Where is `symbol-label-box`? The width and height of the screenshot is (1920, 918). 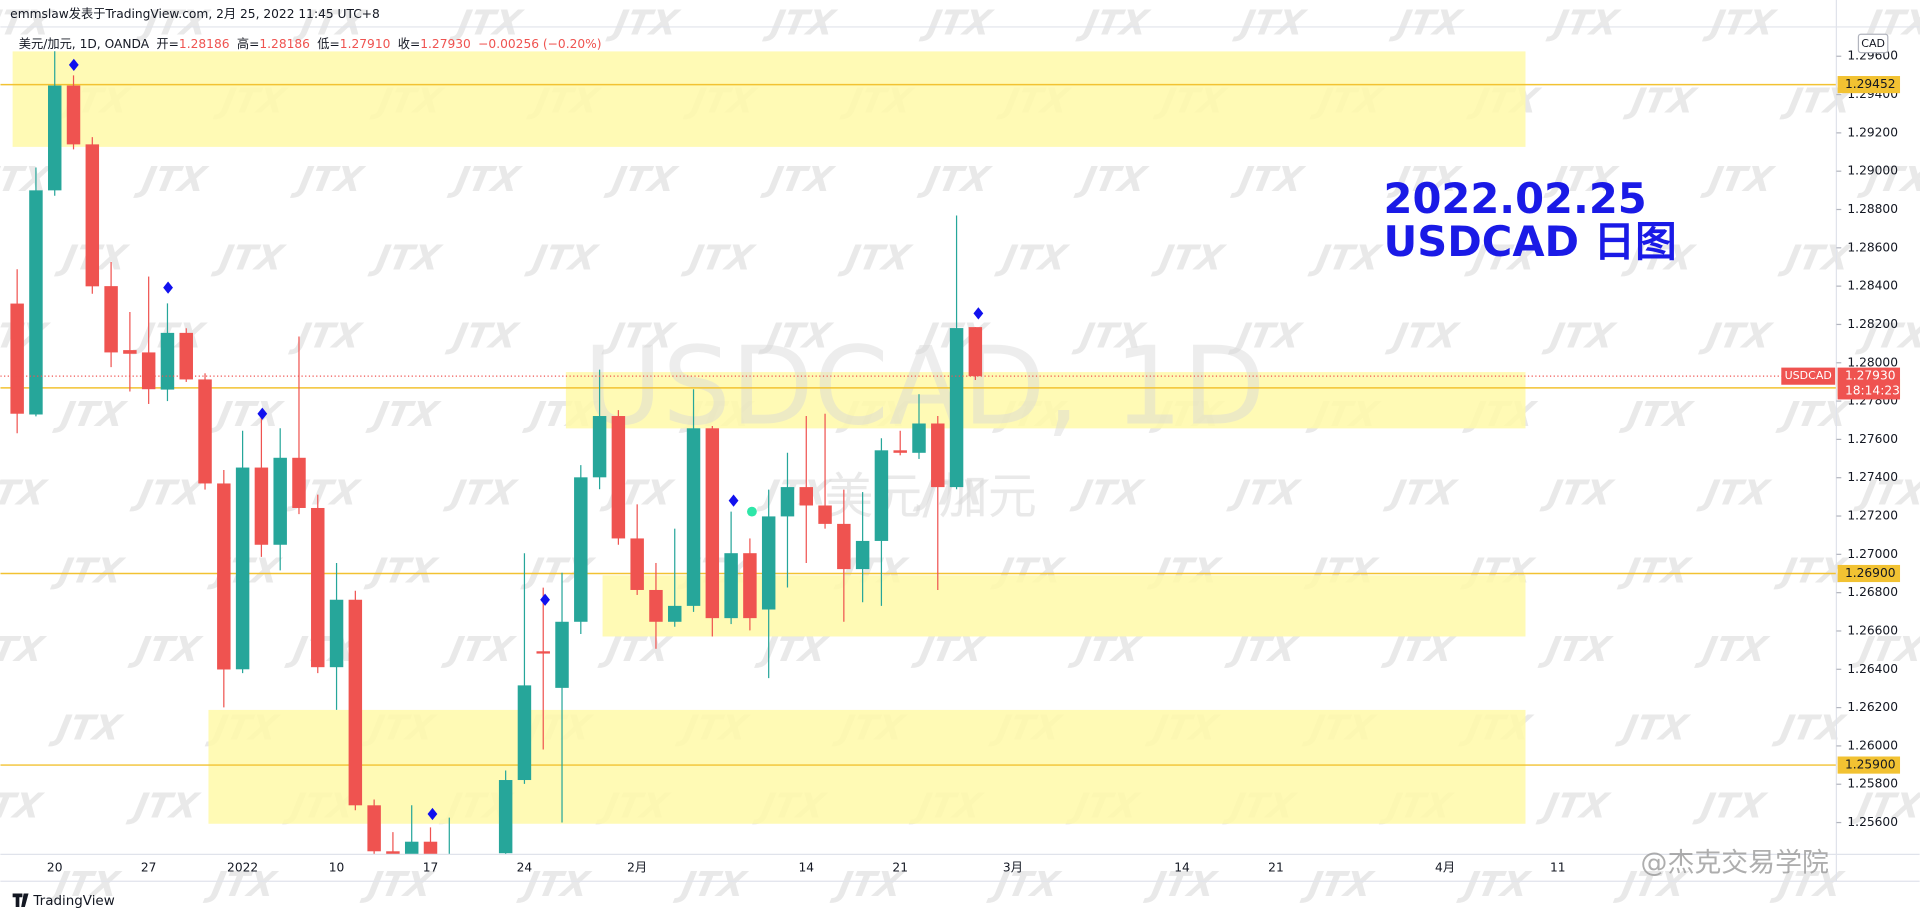
symbol-label-box is located at coordinates (1808, 376).